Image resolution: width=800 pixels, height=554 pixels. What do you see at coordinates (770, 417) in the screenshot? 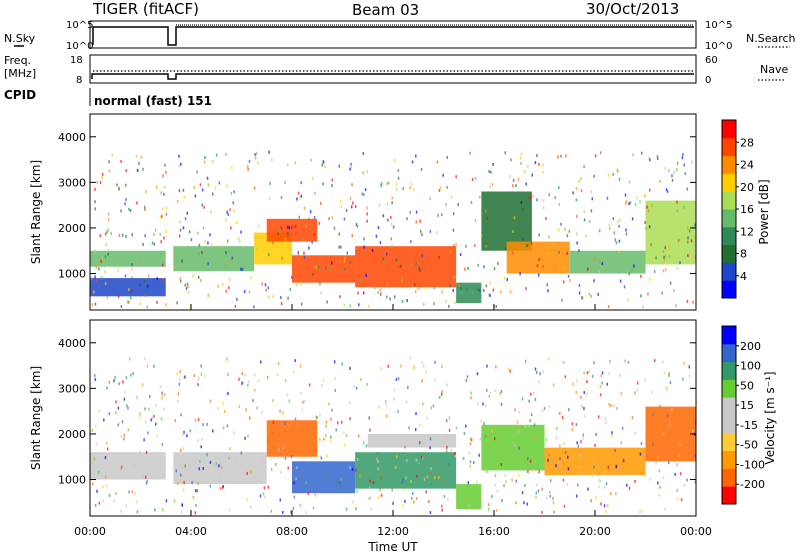
I see `velocity-colorbar-label: Velocity [m s⁻¹]` at bounding box center [770, 417].